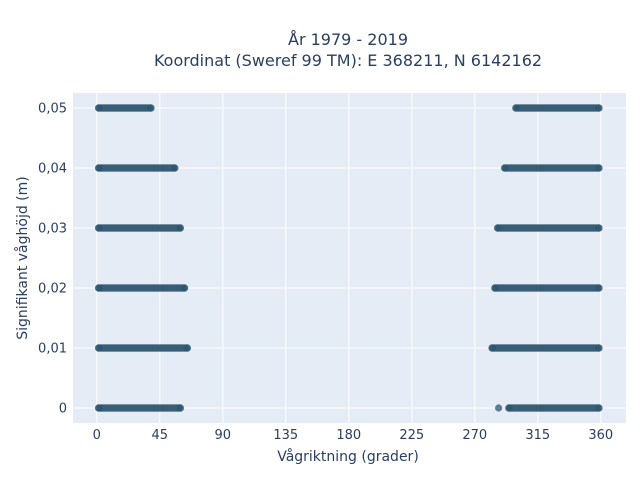  What do you see at coordinates (22, 257) in the screenshot?
I see `y-axis-label: Signifikant våghöjd (m)` at bounding box center [22, 257].